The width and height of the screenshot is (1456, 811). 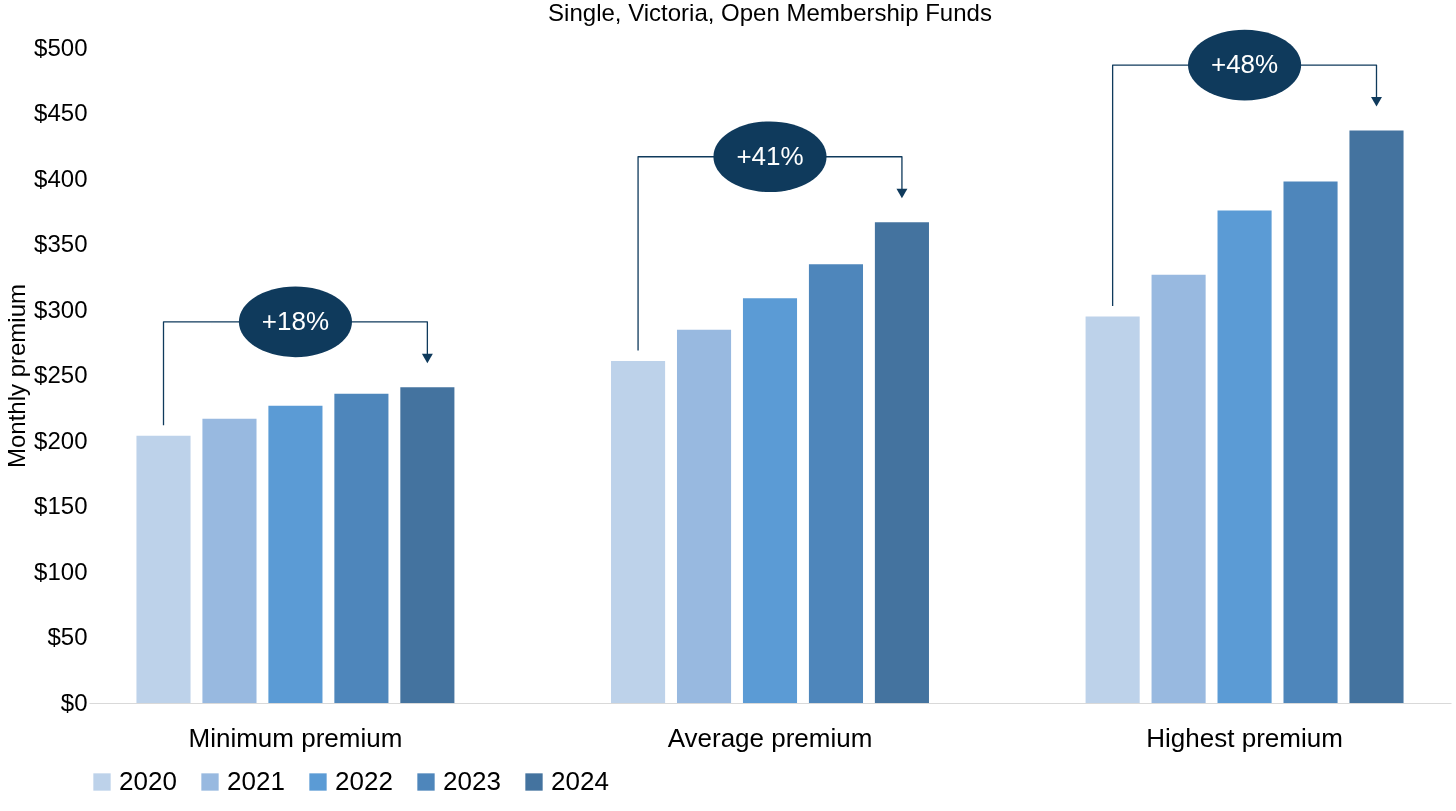 What do you see at coordinates (67, 636) in the screenshot?
I see `y-tick-label: $50` at bounding box center [67, 636].